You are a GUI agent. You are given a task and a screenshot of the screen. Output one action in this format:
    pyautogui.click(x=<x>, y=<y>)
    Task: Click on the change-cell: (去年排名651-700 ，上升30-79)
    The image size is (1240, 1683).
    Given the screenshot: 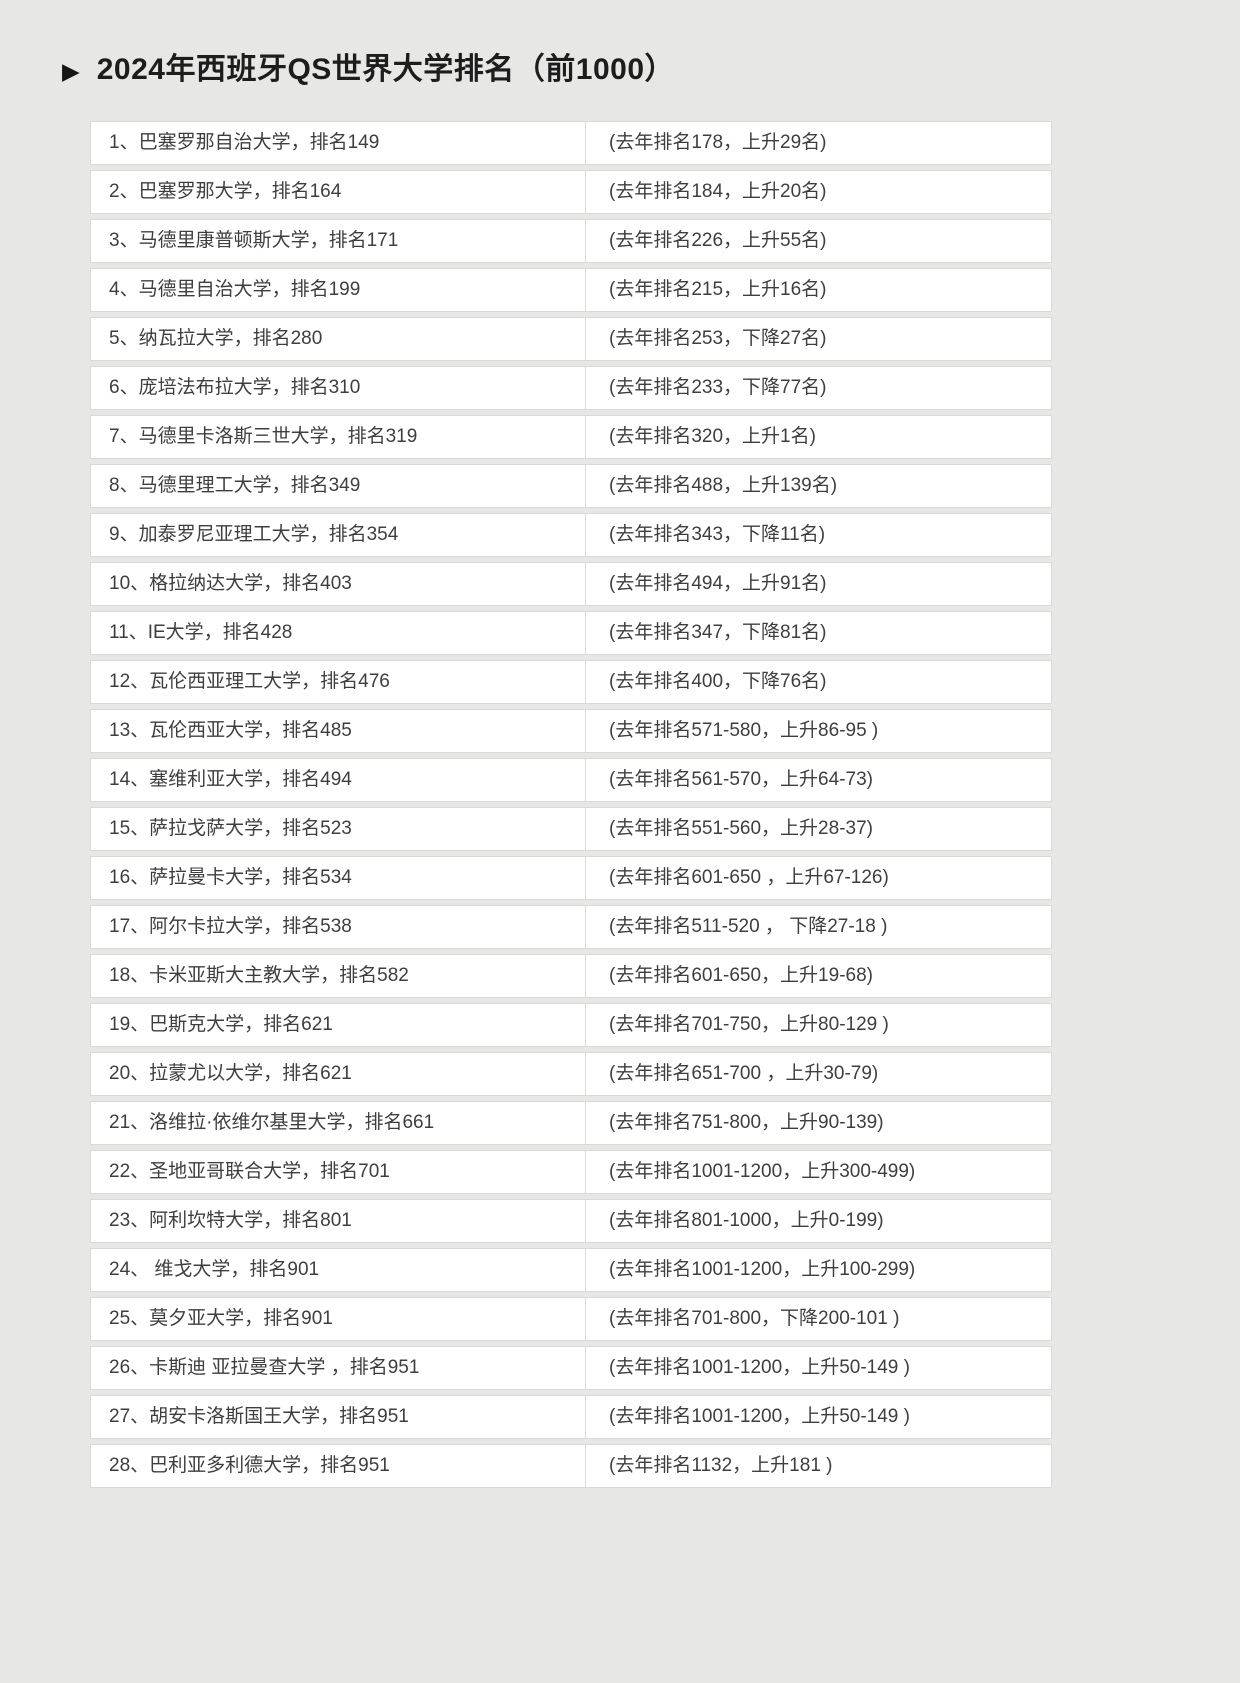 What is the action you would take?
    pyautogui.click(x=819, y=1074)
    